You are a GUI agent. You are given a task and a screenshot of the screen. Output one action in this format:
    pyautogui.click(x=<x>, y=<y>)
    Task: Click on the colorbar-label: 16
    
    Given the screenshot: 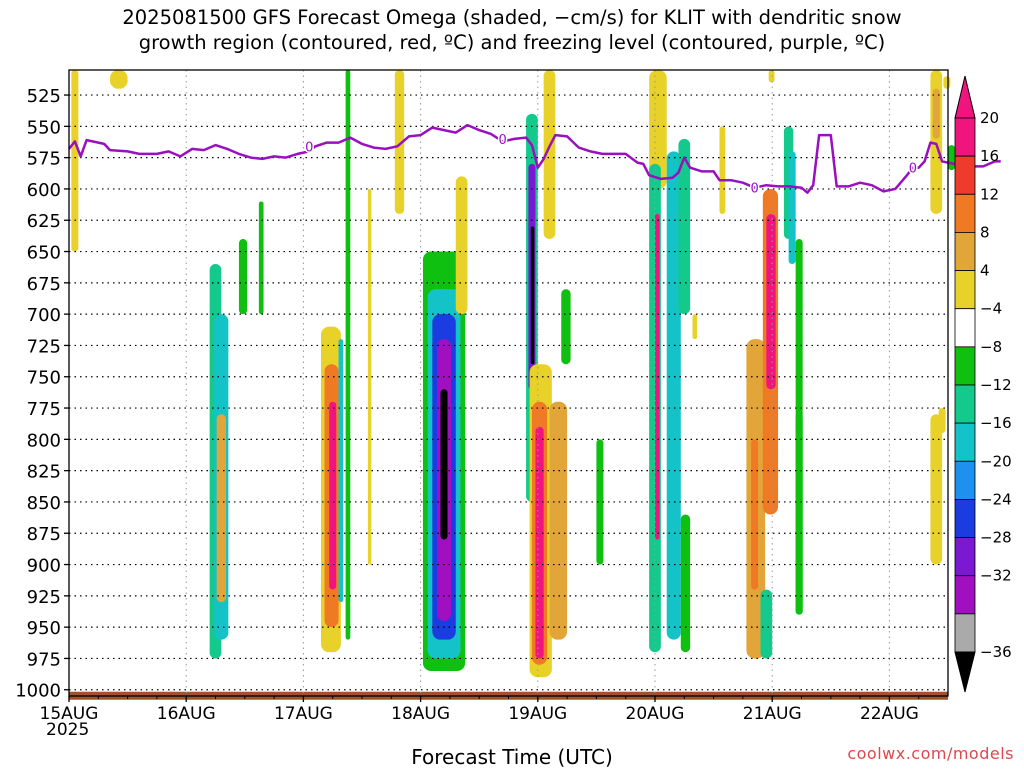 What is the action you would take?
    pyautogui.click(x=989, y=156)
    